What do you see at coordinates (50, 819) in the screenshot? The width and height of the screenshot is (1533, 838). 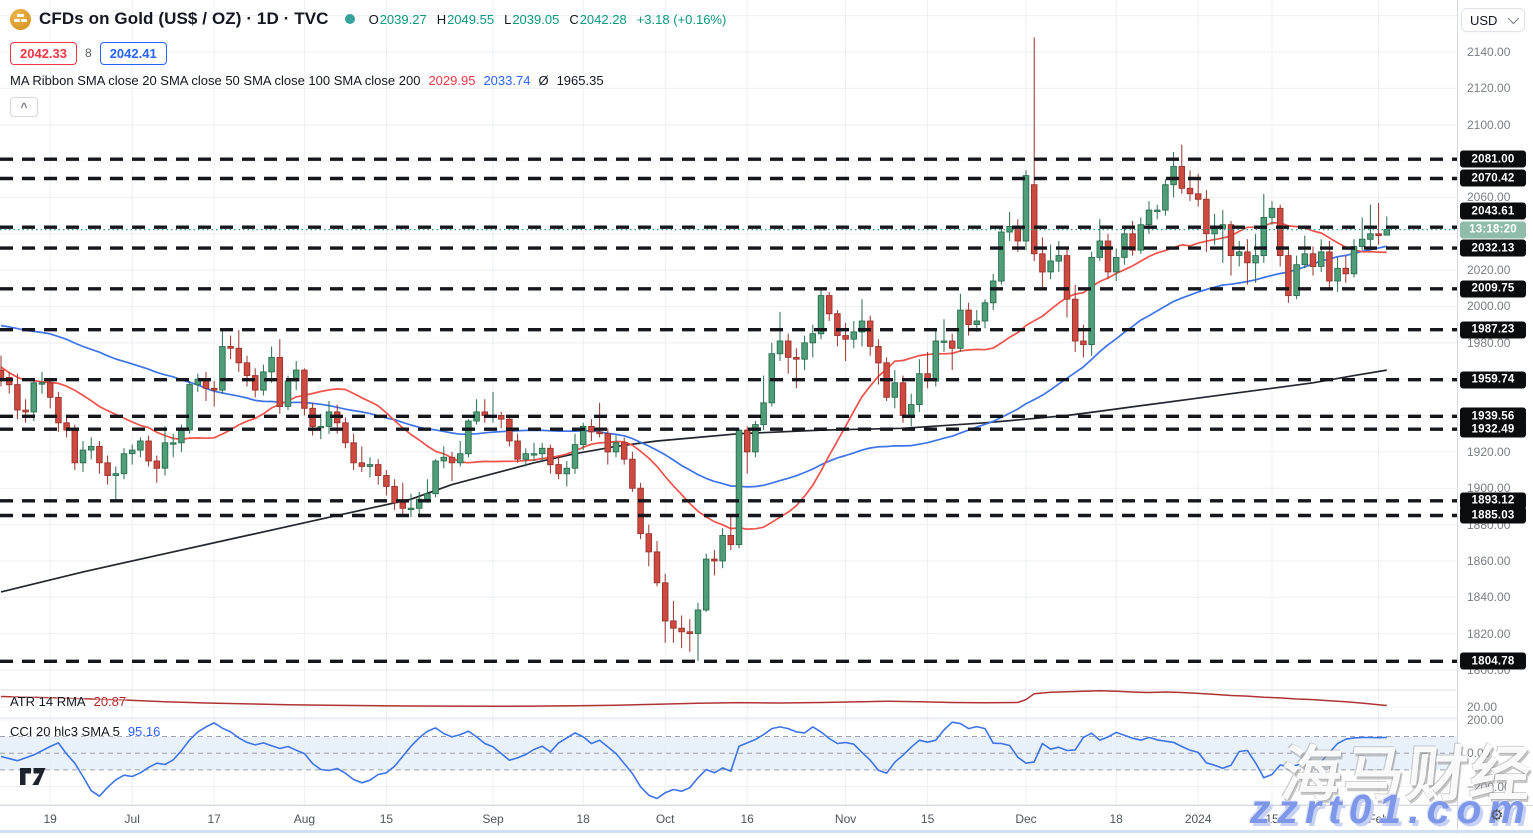 I see `time-tick-label: 19` at bounding box center [50, 819].